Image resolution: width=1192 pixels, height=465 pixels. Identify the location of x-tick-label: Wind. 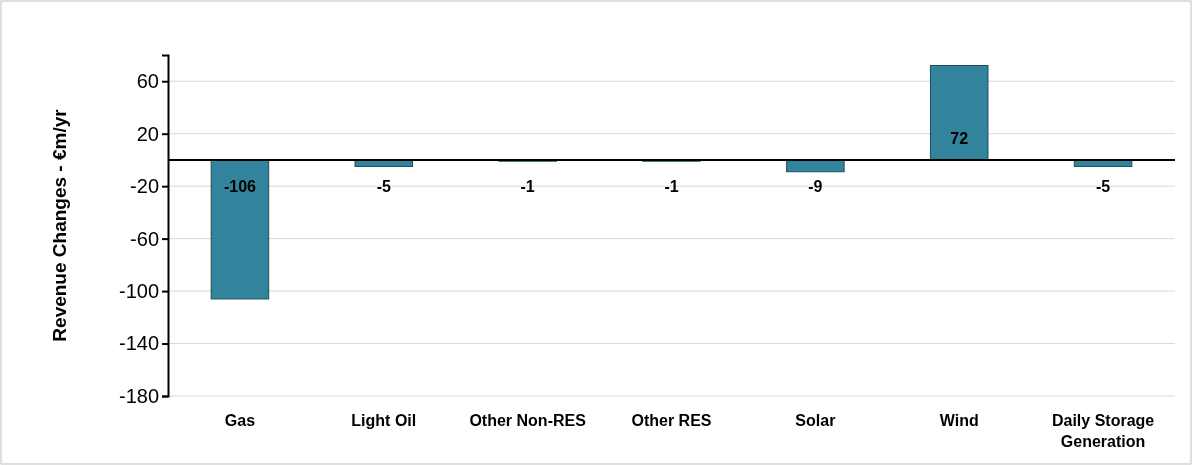
(959, 420).